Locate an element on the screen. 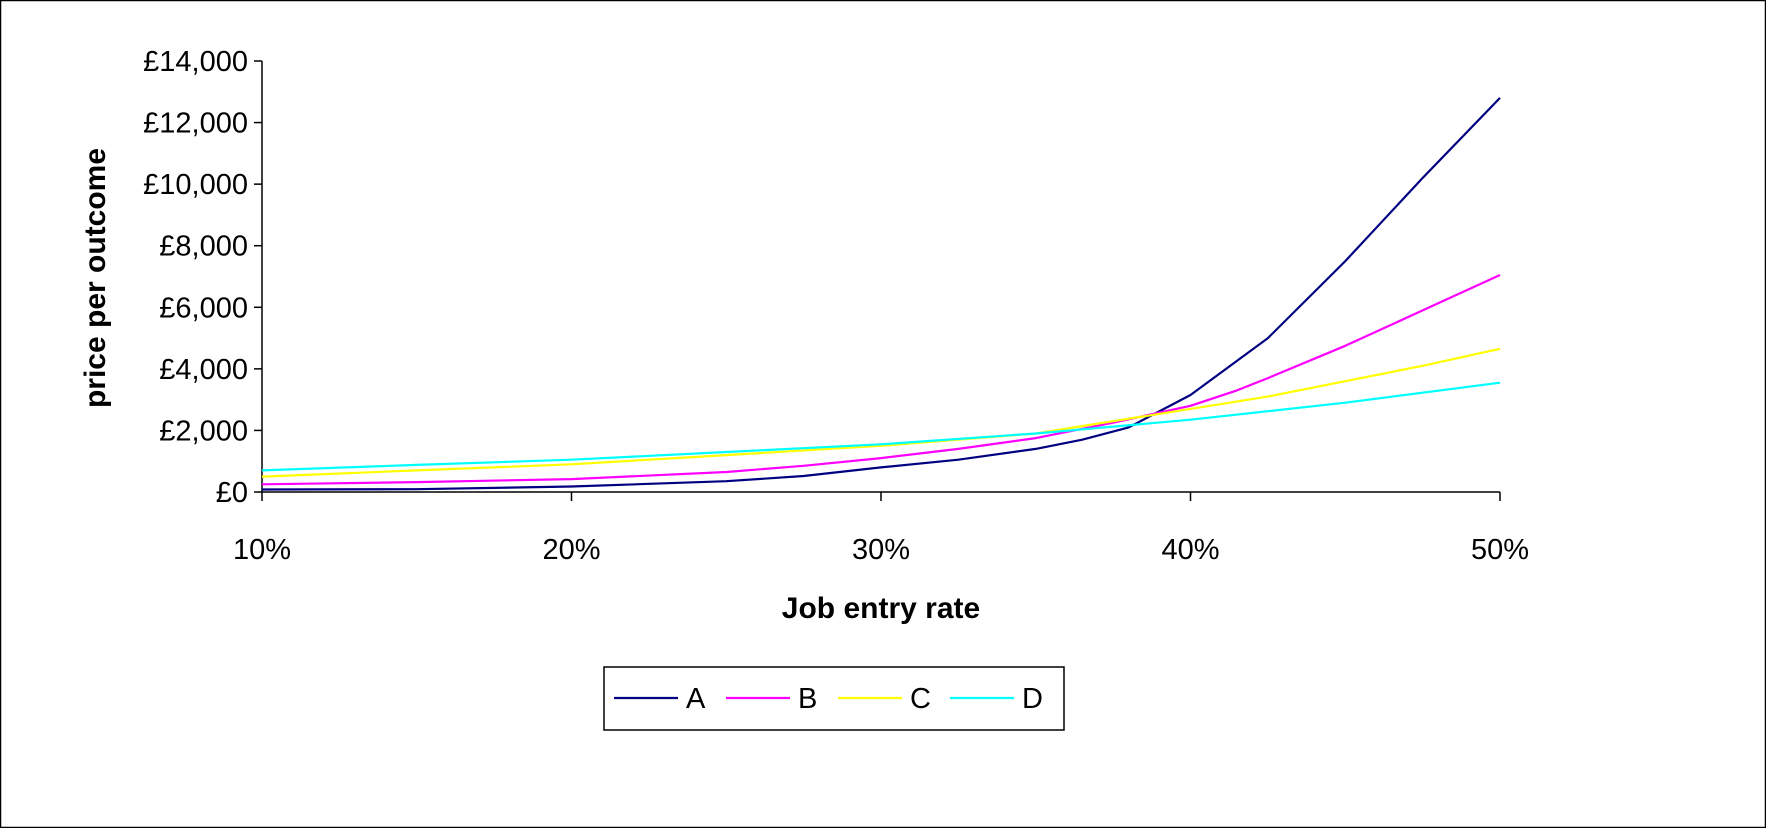 Image resolution: width=1766 pixels, height=828 pixels. x-tick-label: 10% is located at coordinates (262, 550).